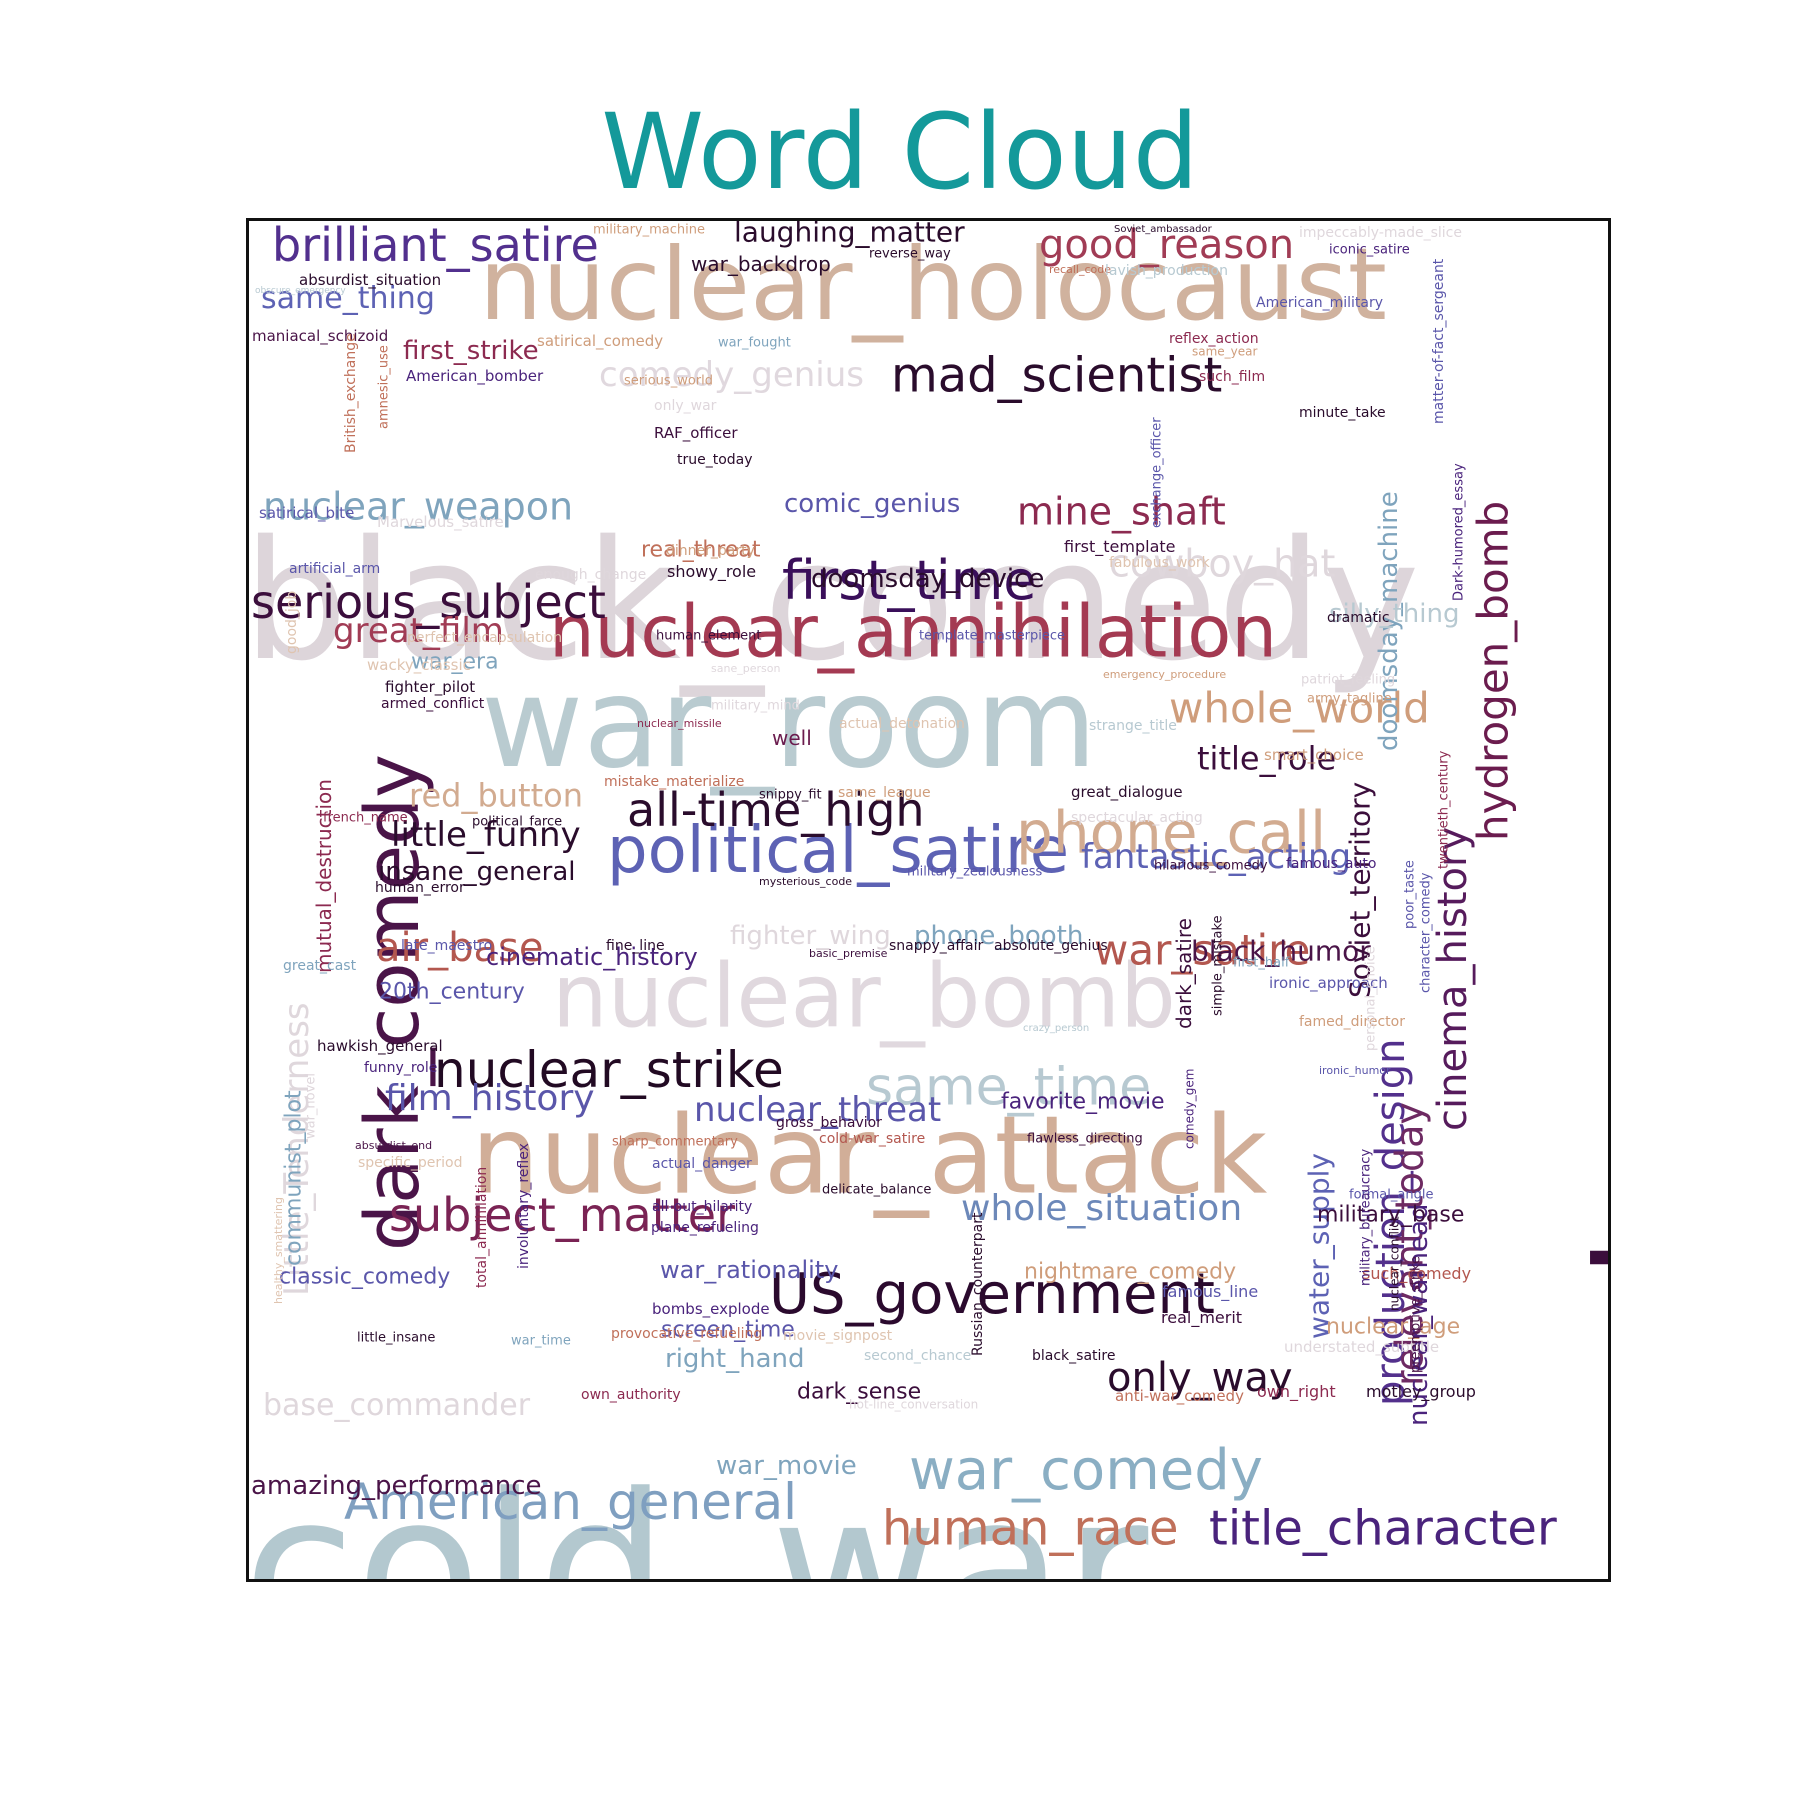  What do you see at coordinates (393, 1145) in the screenshot?
I see `word-absurdist-end: absurdist_end` at bounding box center [393, 1145].